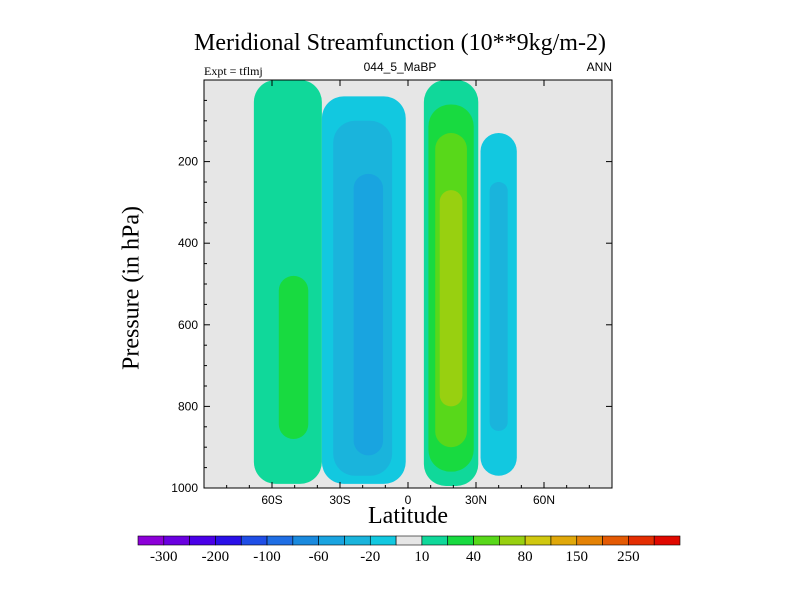  I want to click on y-tick-label: 400, so click(188, 243).